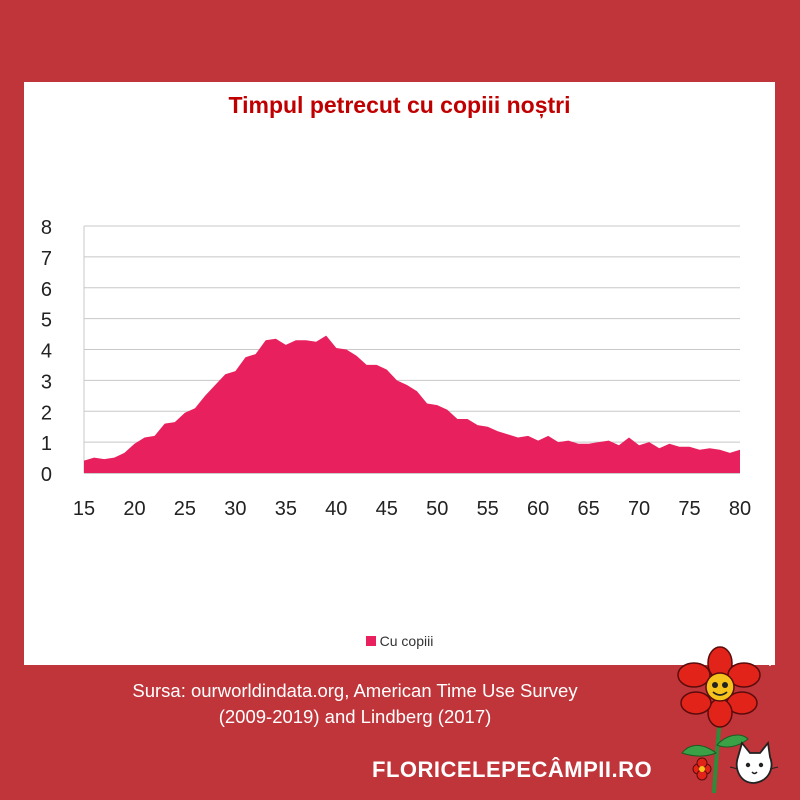  What do you see at coordinates (134, 509) in the screenshot?
I see `x-tick-label-20: 20` at bounding box center [134, 509].